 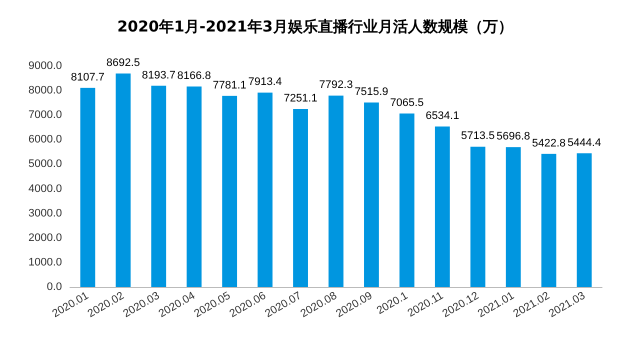 What do you see at coordinates (478, 136) in the screenshot?
I see `data-label: 5713.5` at bounding box center [478, 136].